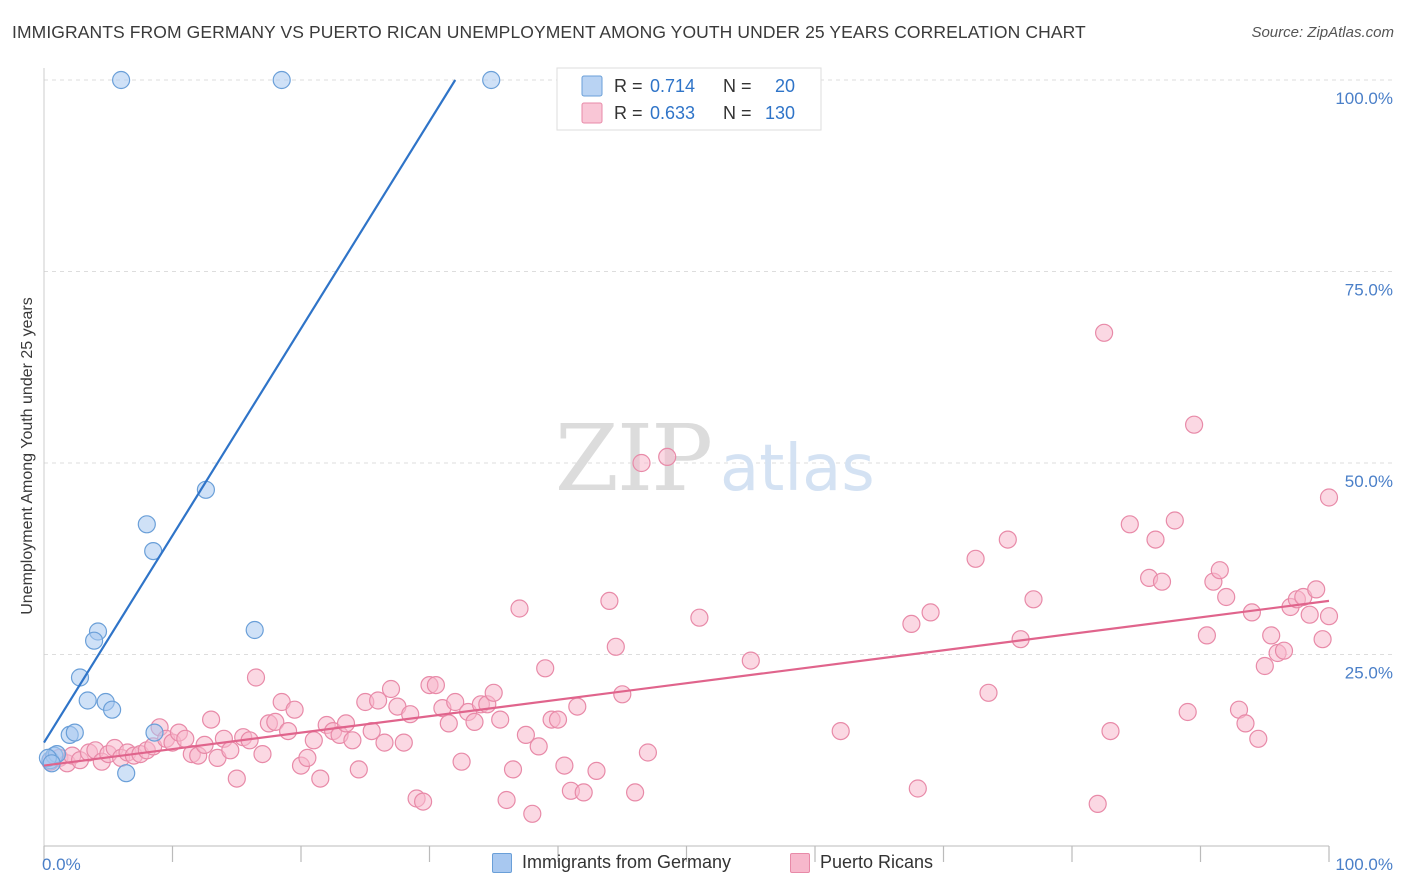 This screenshot has height=892, width=1406. What do you see at coordinates (672, 113) in the screenshot?
I see `stats-r-value-1: 0.633` at bounding box center [672, 113].